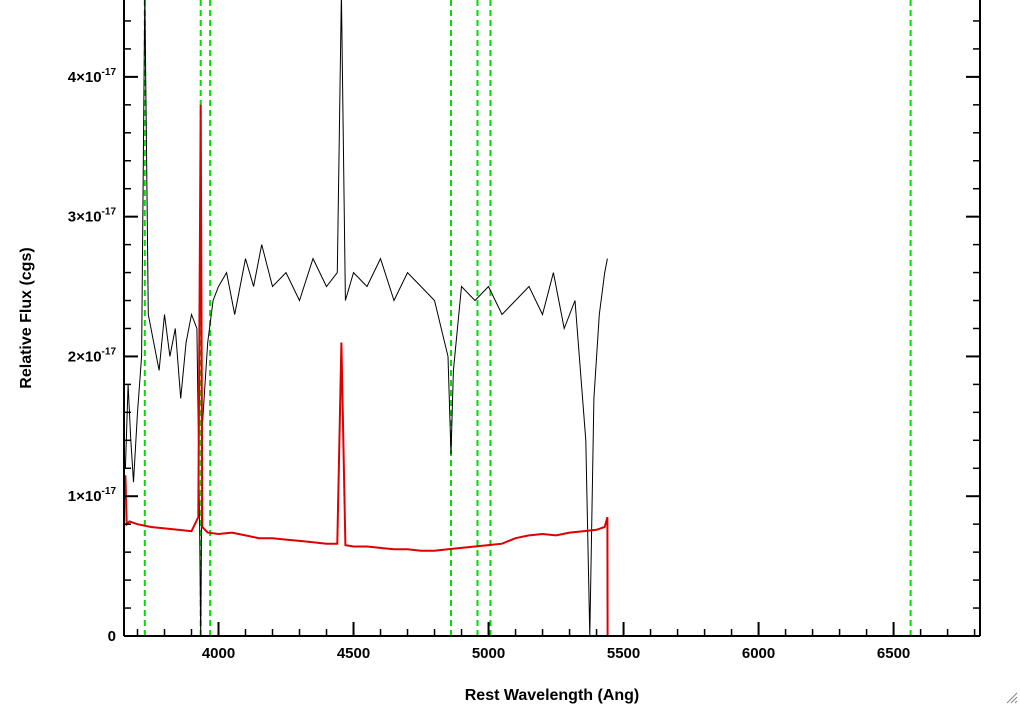 The width and height of the screenshot is (1020, 706). I want to click on y-tick-label: 0, so click(112, 636).